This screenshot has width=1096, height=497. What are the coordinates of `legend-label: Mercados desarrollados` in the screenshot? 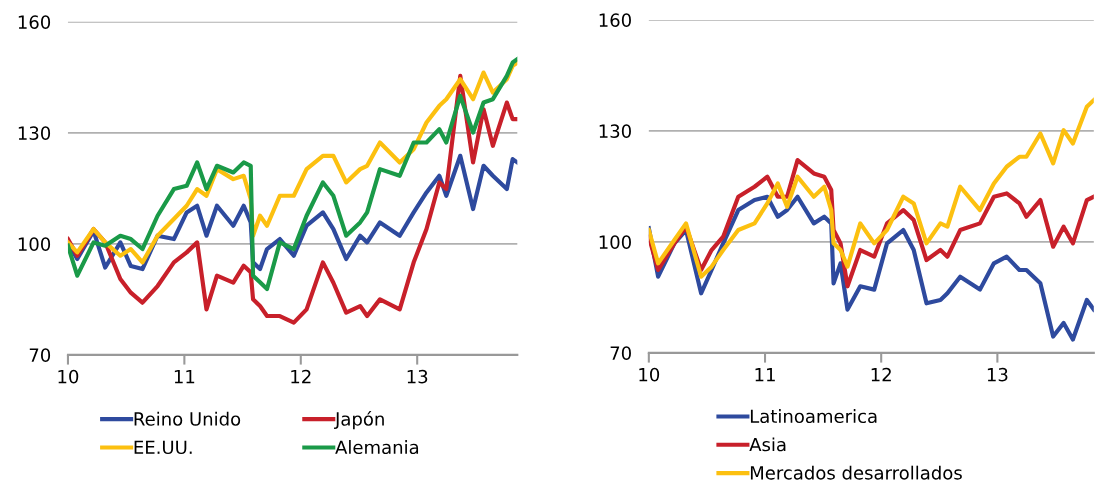 It's located at (856, 472).